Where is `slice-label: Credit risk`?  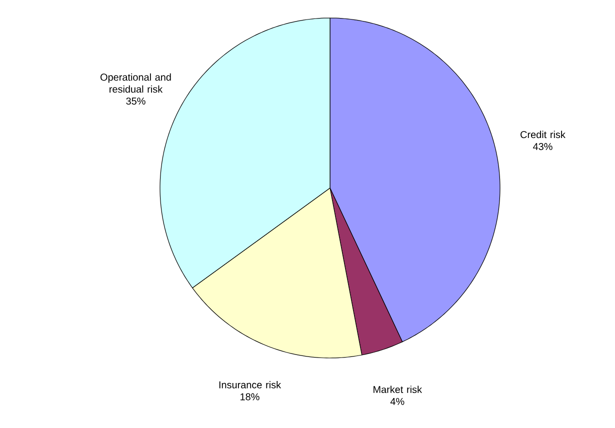
slice-label: Credit risk is located at coordinates (543, 134).